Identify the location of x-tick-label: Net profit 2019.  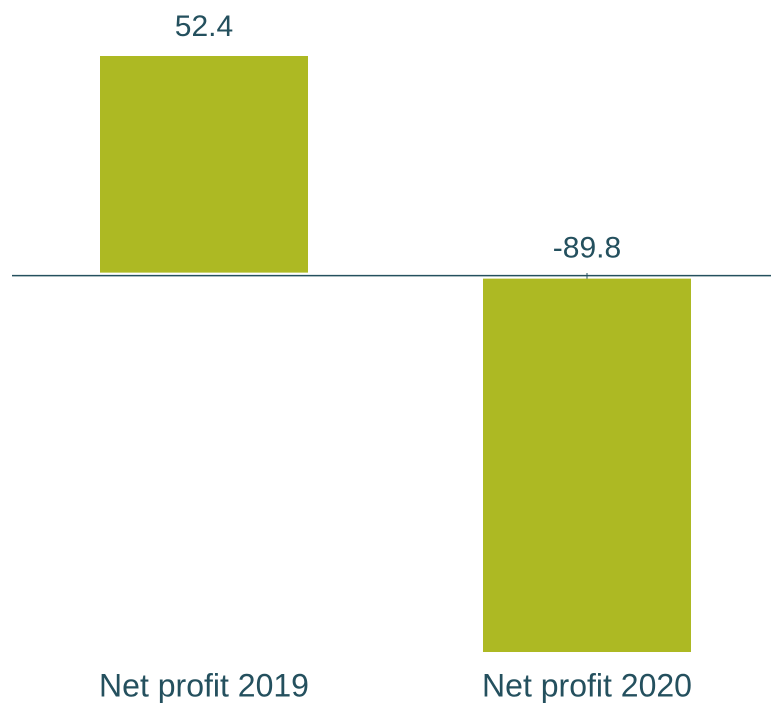
(204, 685).